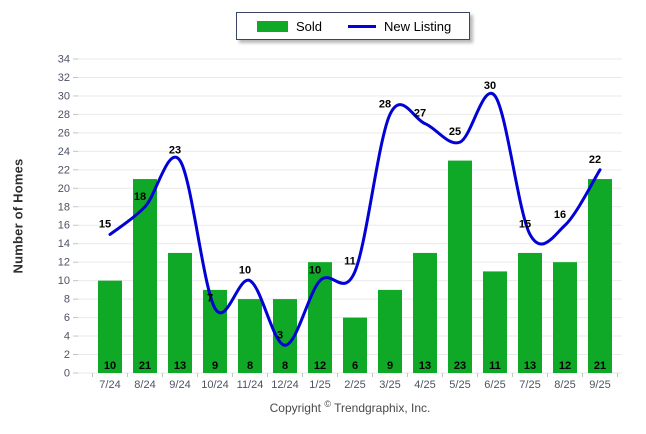  What do you see at coordinates (494, 385) in the screenshot?
I see `x-tick-label: 6/25` at bounding box center [494, 385].